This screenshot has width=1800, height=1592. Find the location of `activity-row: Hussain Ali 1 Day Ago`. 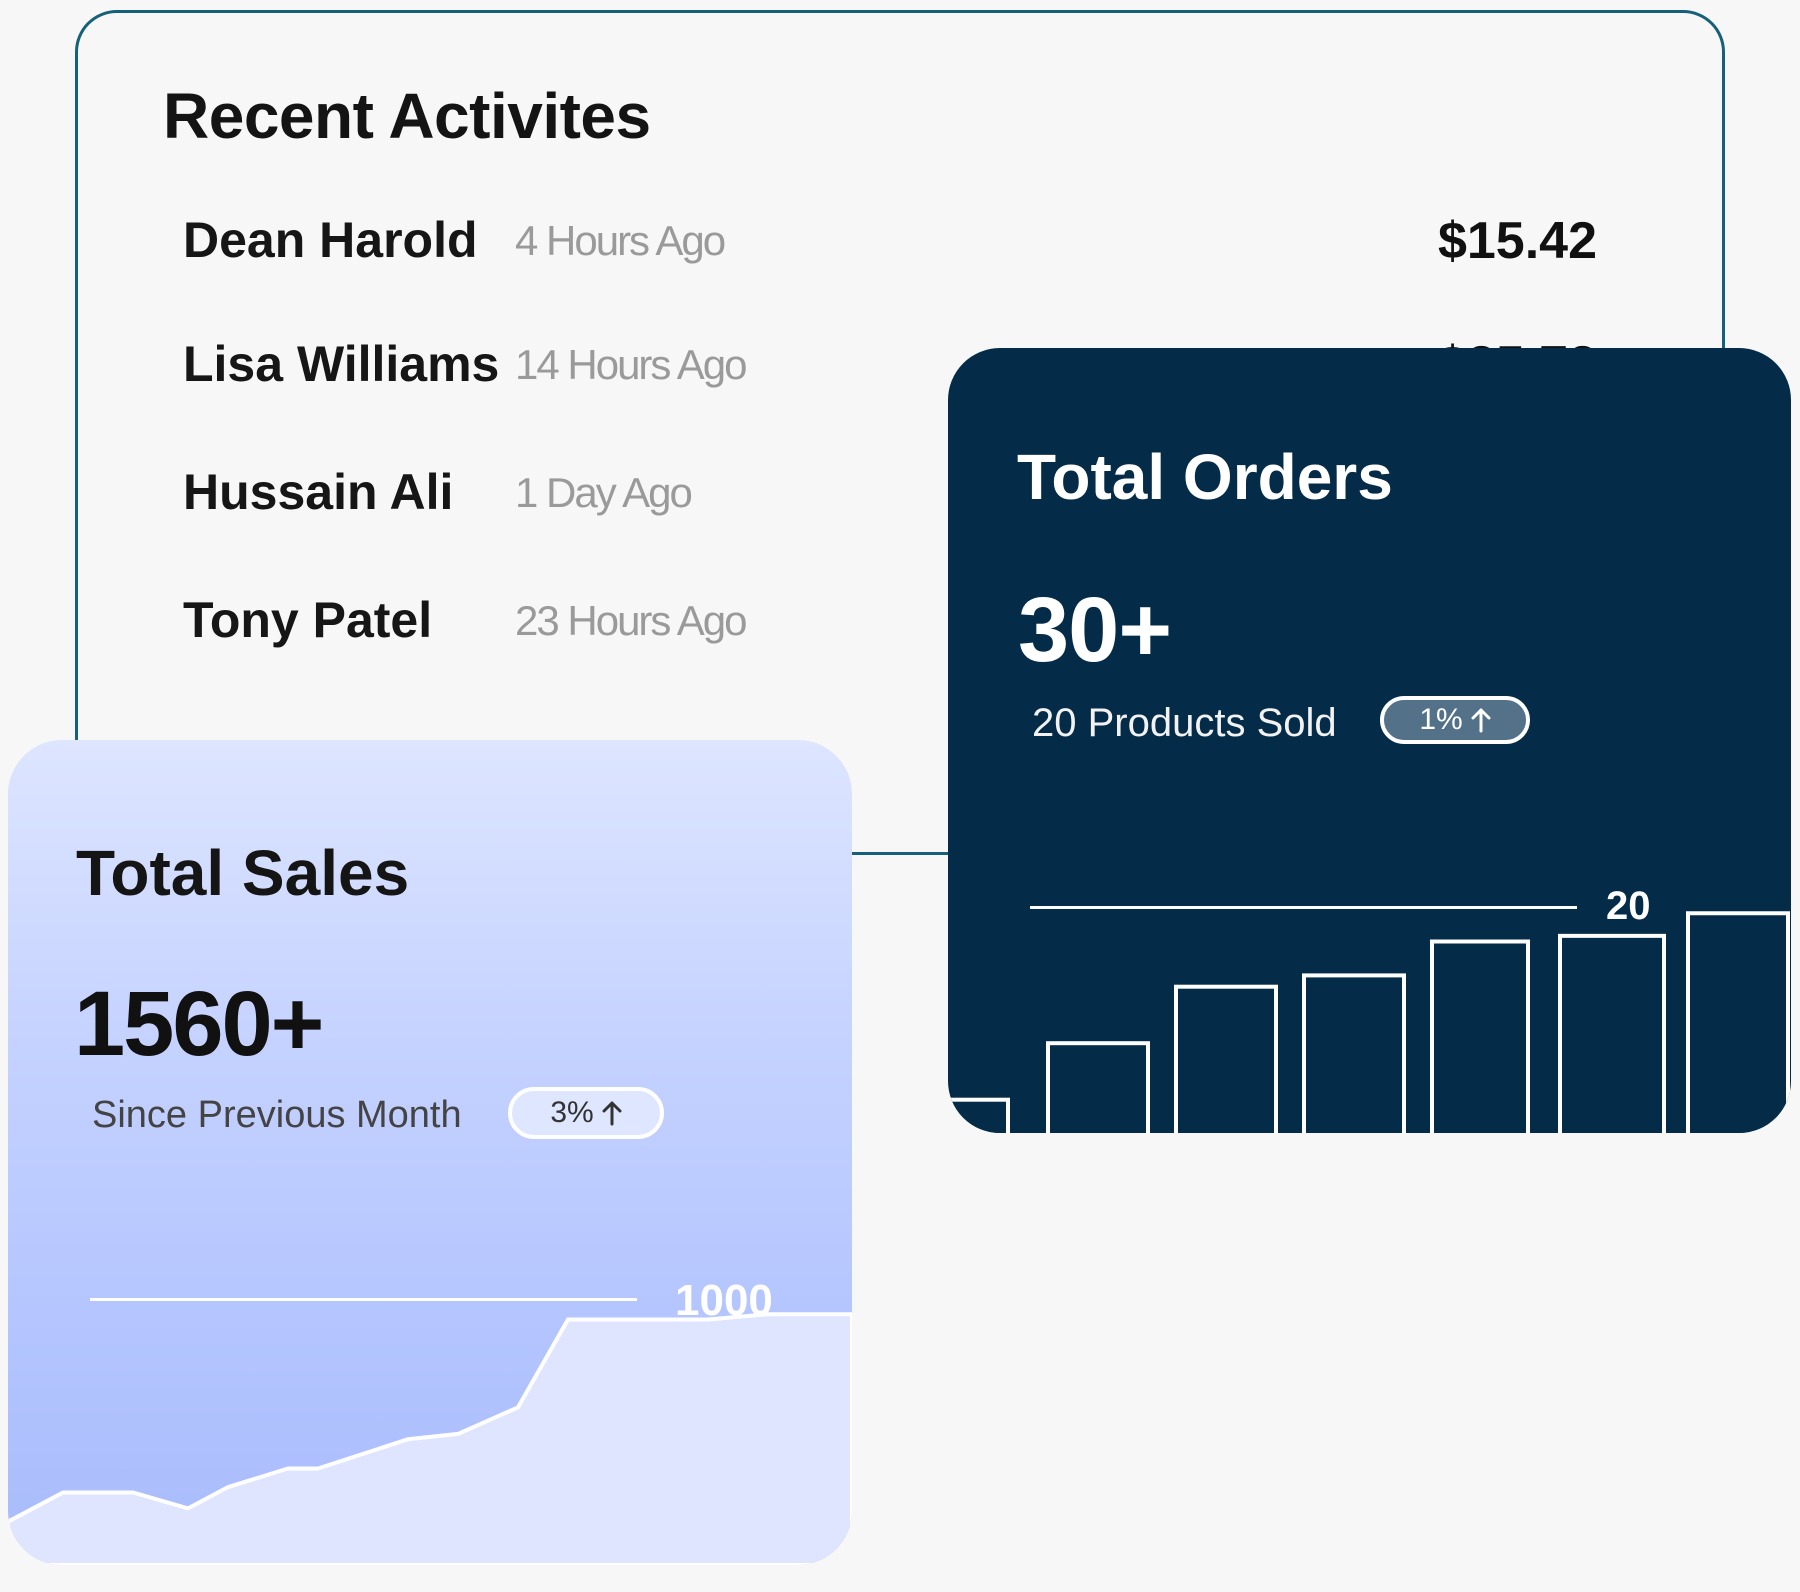

activity-row: Hussain Ali 1 Day Ago is located at coordinates (900, 503).